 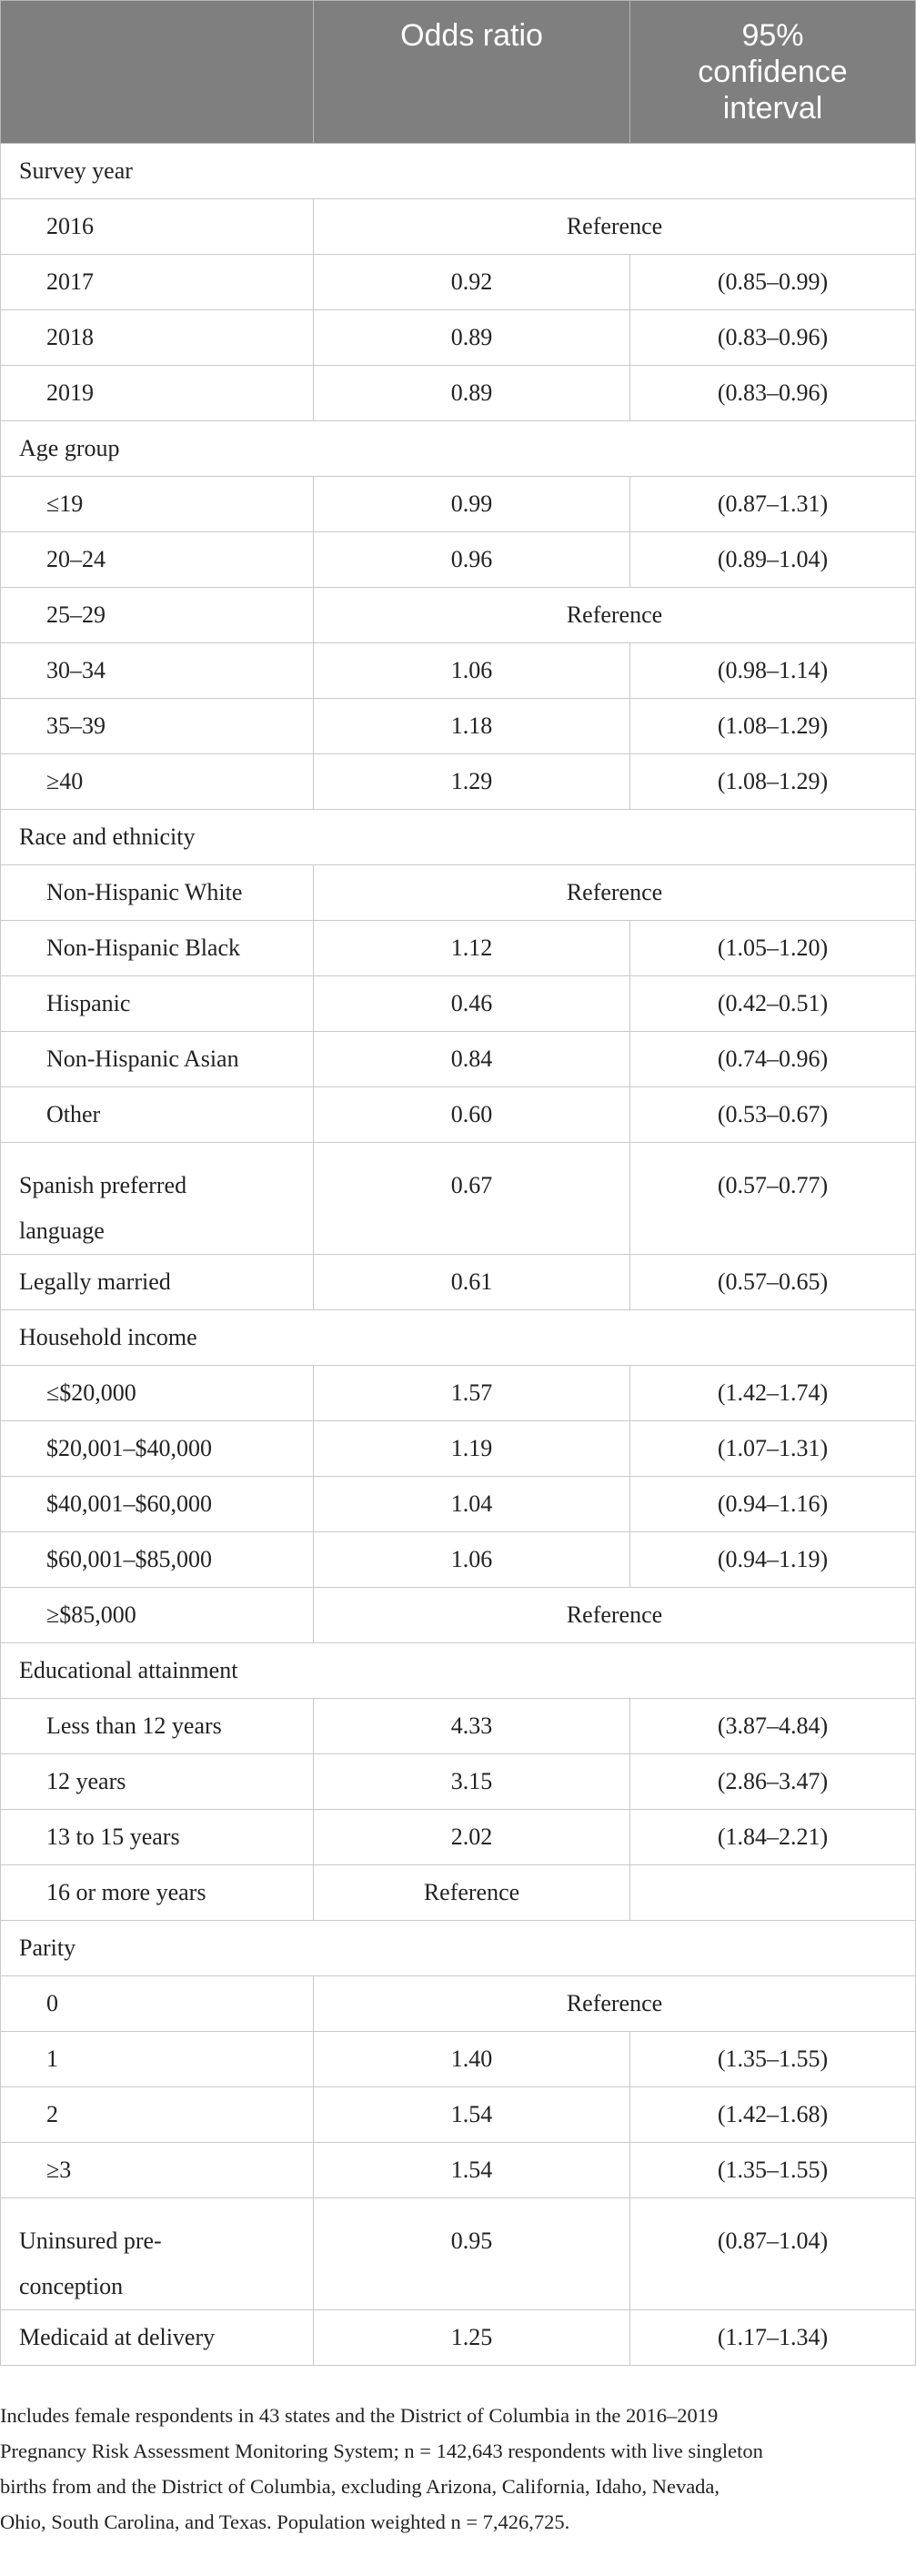 I want to click on row-label: 25–29, so click(x=157, y=615).